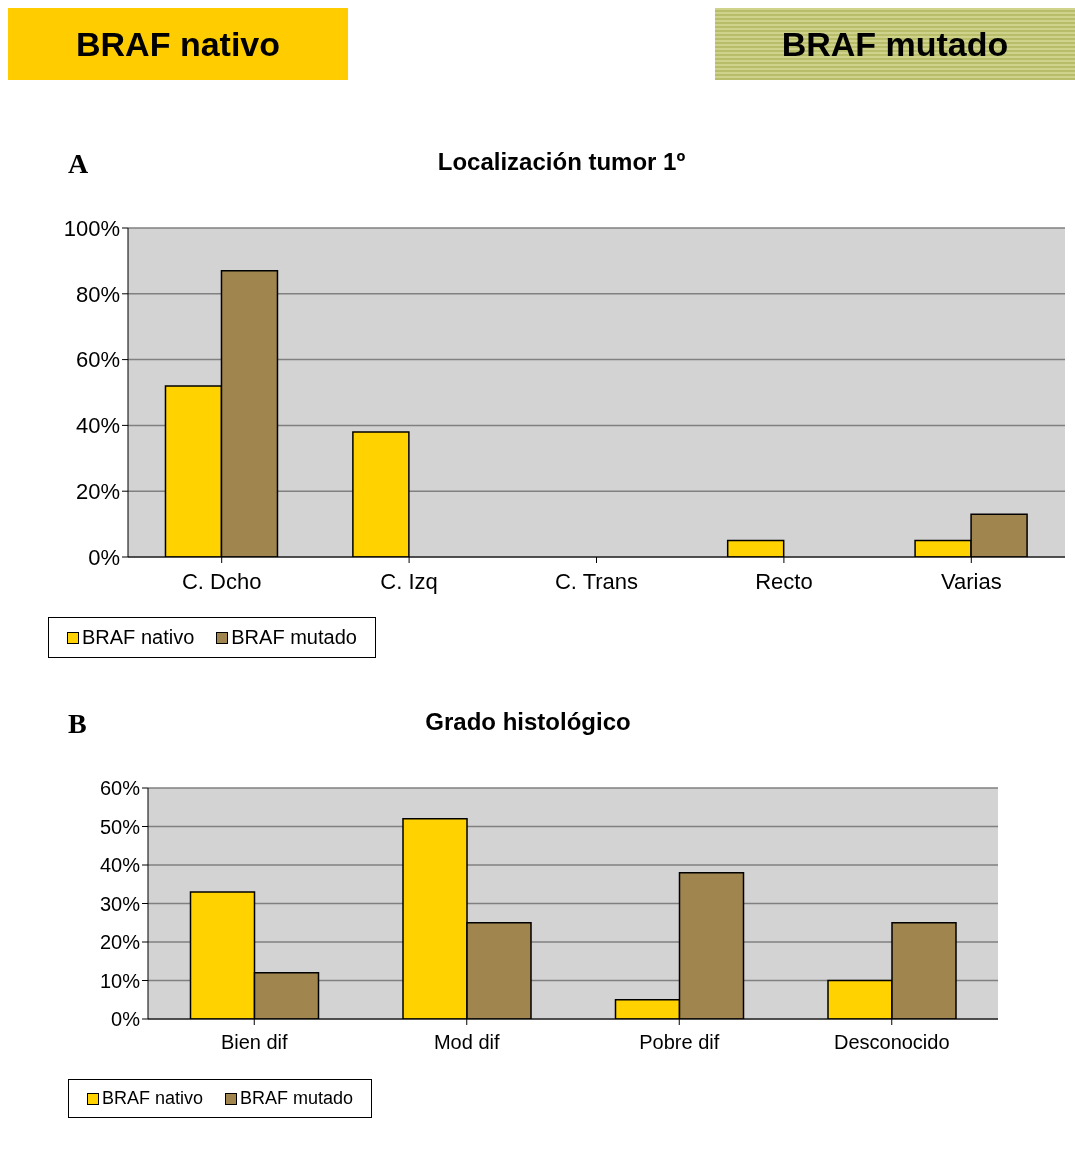 This screenshot has height=1149, width=1075. What do you see at coordinates (596, 581) in the screenshot?
I see `x-tick-label: C. Trans` at bounding box center [596, 581].